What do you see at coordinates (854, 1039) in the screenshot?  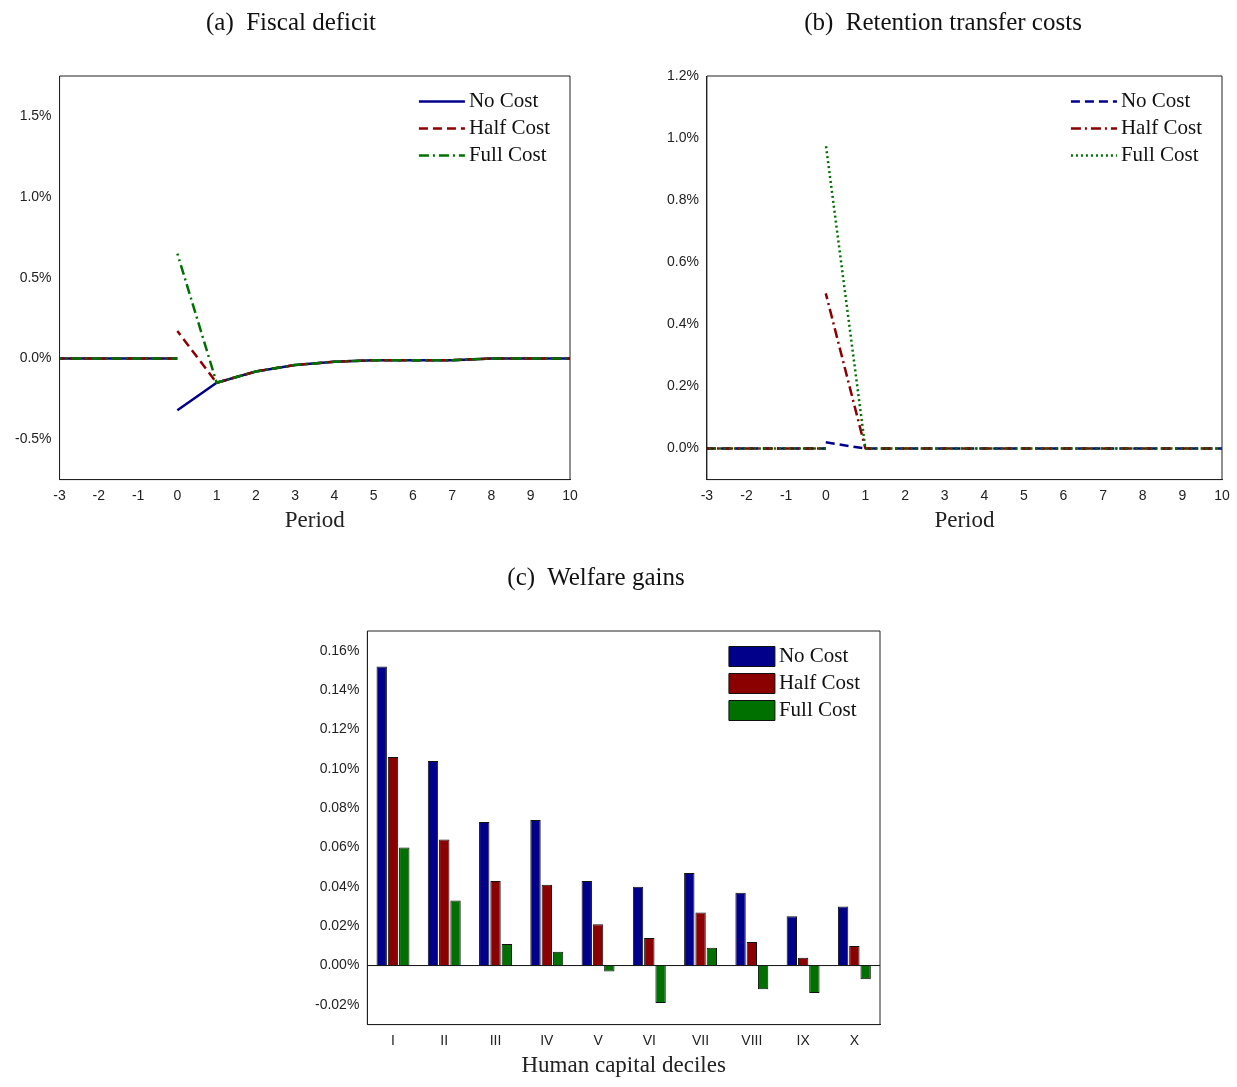 I see `x-tick-label: X` at bounding box center [854, 1039].